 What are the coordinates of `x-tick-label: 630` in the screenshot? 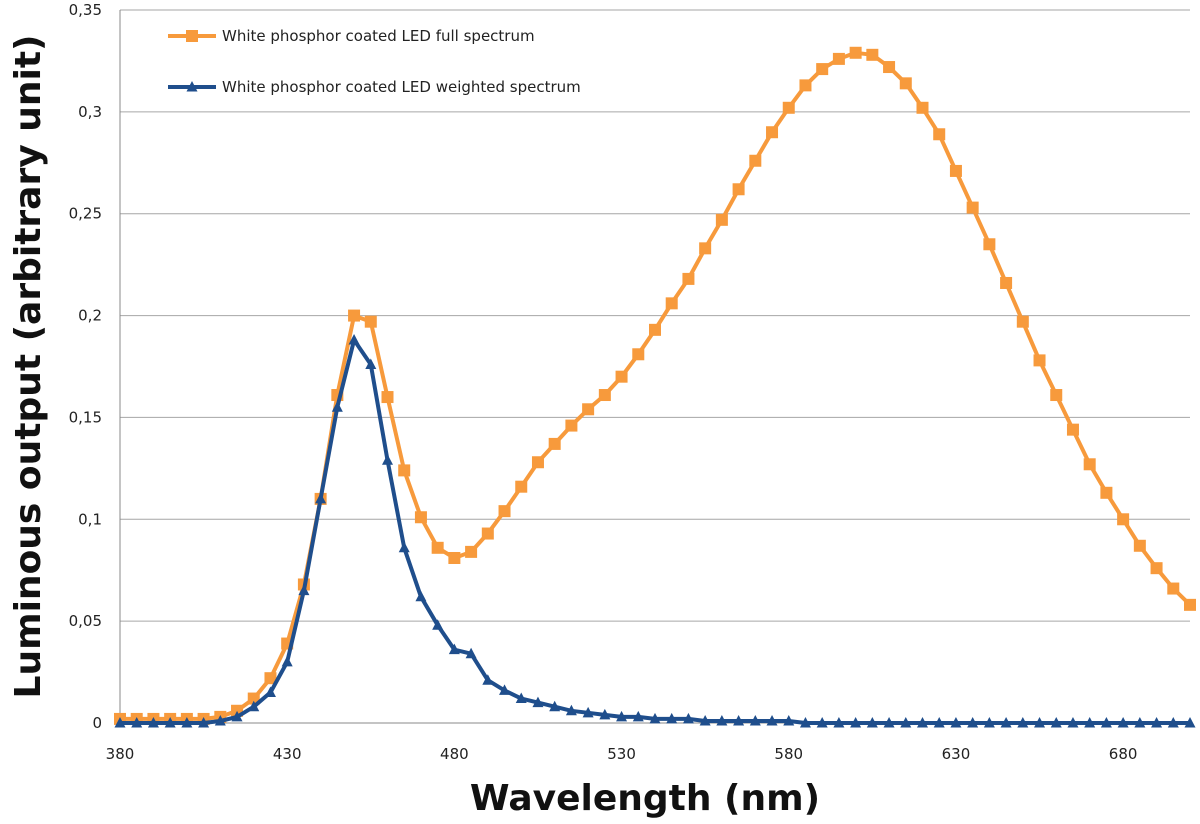 It's located at (956, 754).